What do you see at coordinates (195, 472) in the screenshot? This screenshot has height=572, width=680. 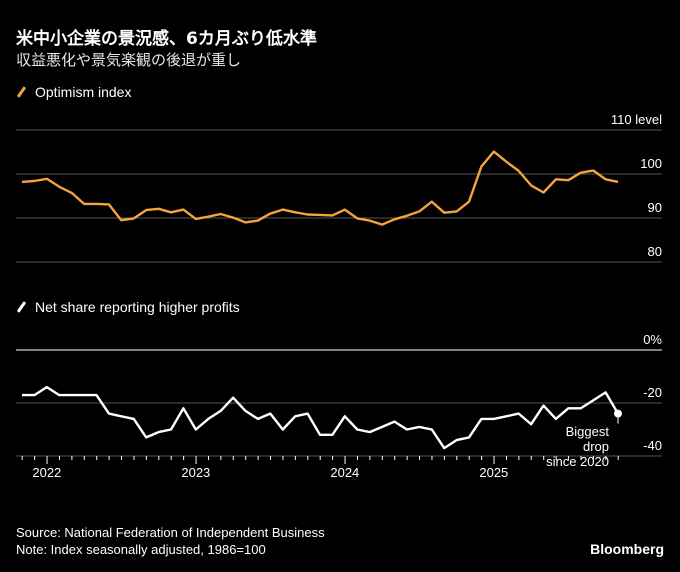 I see `x-tick-label: 2023` at bounding box center [195, 472].